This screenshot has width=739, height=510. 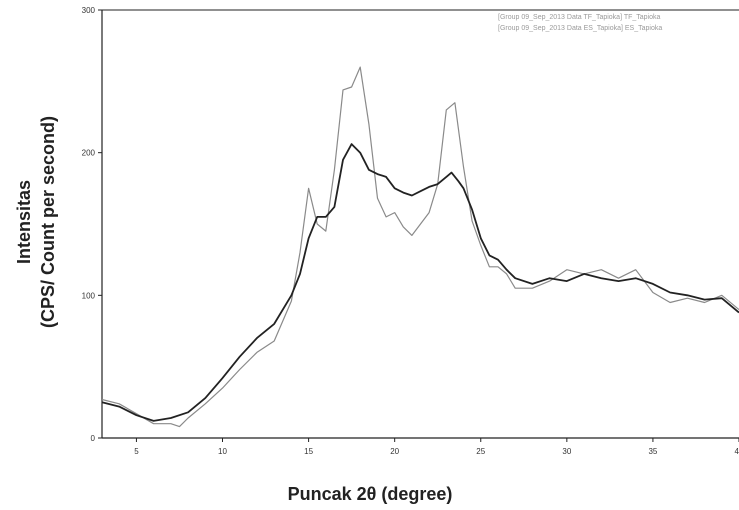 What do you see at coordinates (89, 10) in the screenshot?
I see `y-tick-label: 300` at bounding box center [89, 10].